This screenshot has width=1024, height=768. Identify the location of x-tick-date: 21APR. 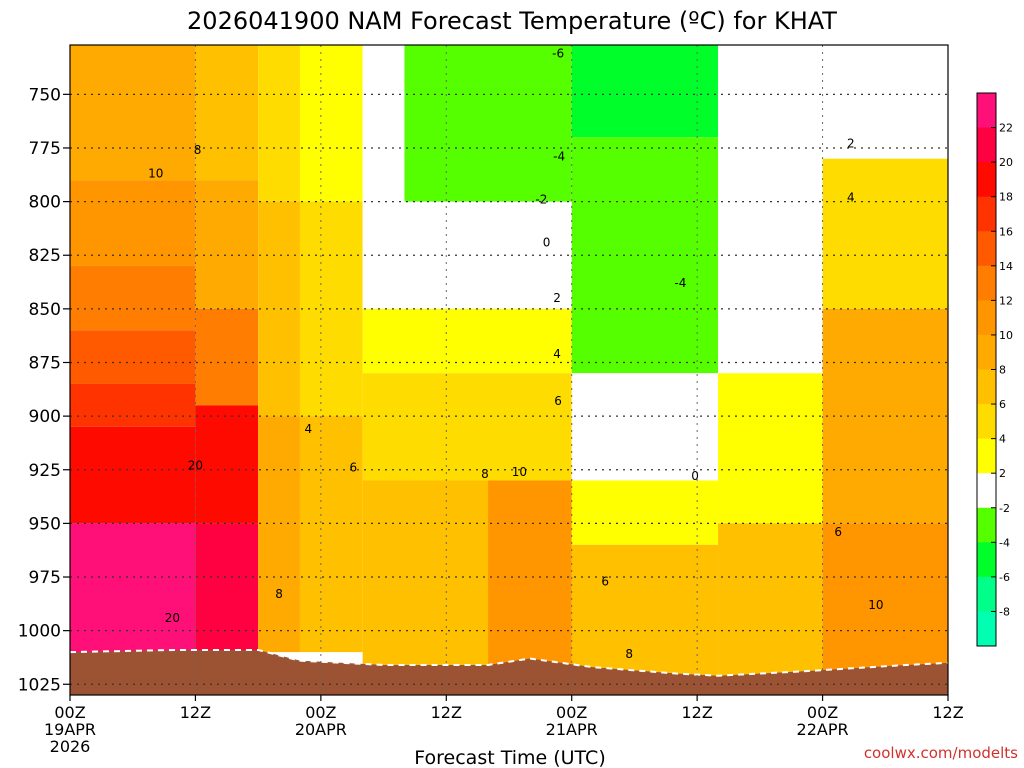
(572, 729).